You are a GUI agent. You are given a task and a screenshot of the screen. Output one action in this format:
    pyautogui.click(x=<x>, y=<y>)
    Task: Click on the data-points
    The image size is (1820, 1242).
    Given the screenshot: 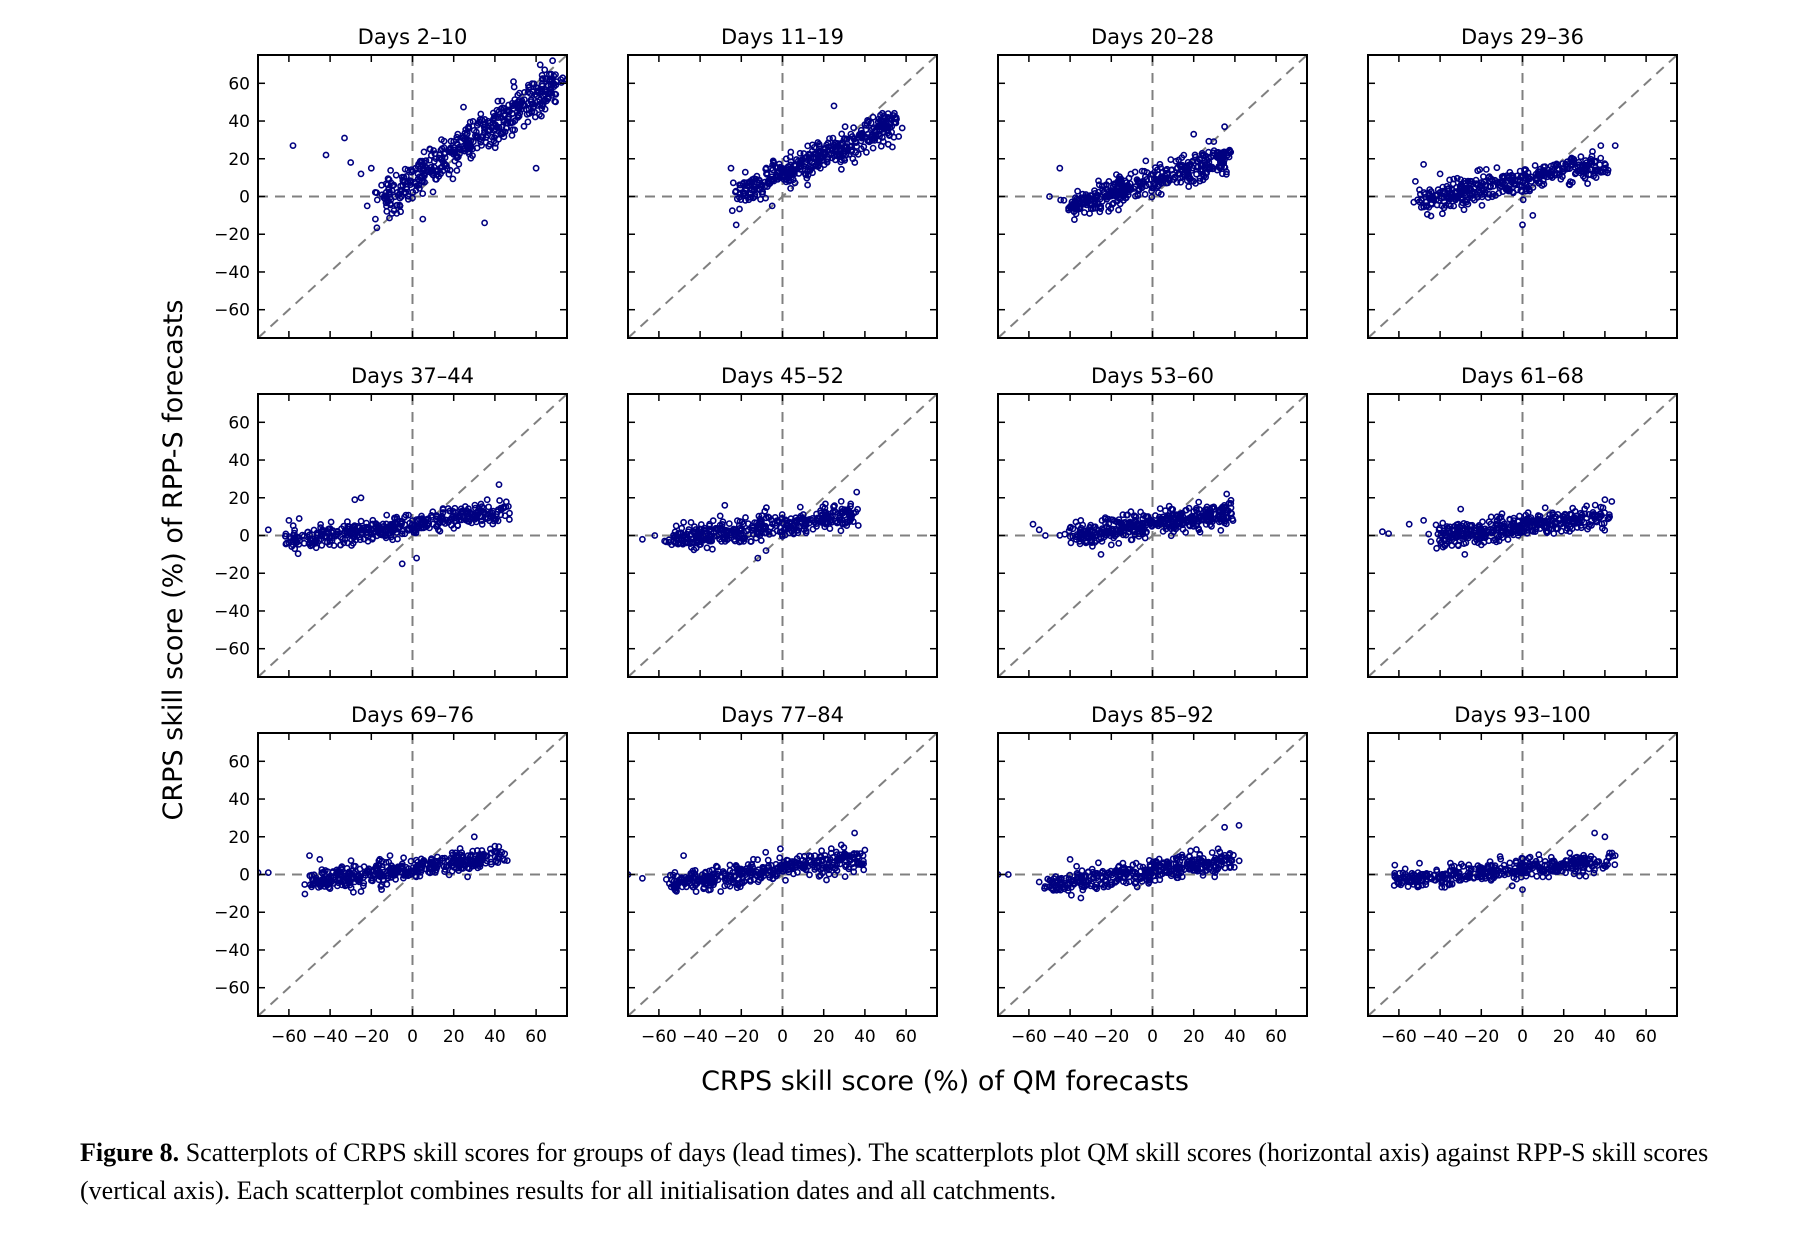 What is the action you would take?
    pyautogui.click(x=1133, y=524)
    